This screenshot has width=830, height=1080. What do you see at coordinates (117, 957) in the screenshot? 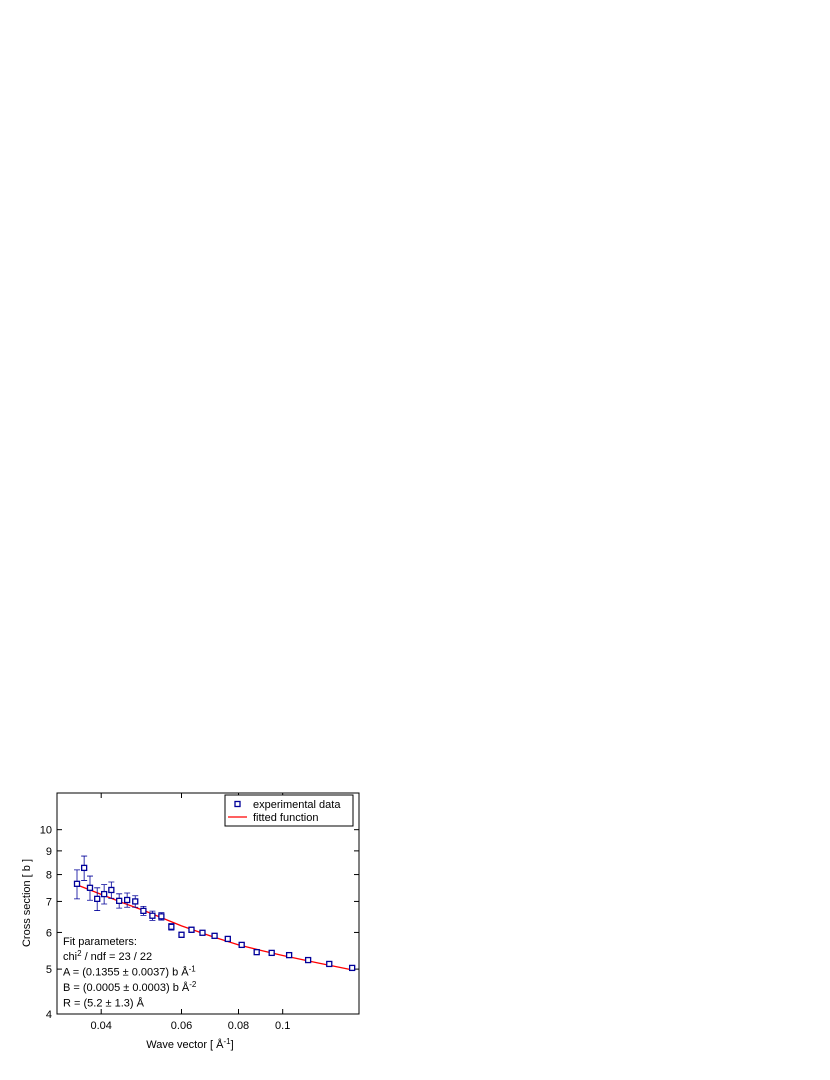
I see `annotation-part: / ndf = 23 / 22` at bounding box center [117, 957].